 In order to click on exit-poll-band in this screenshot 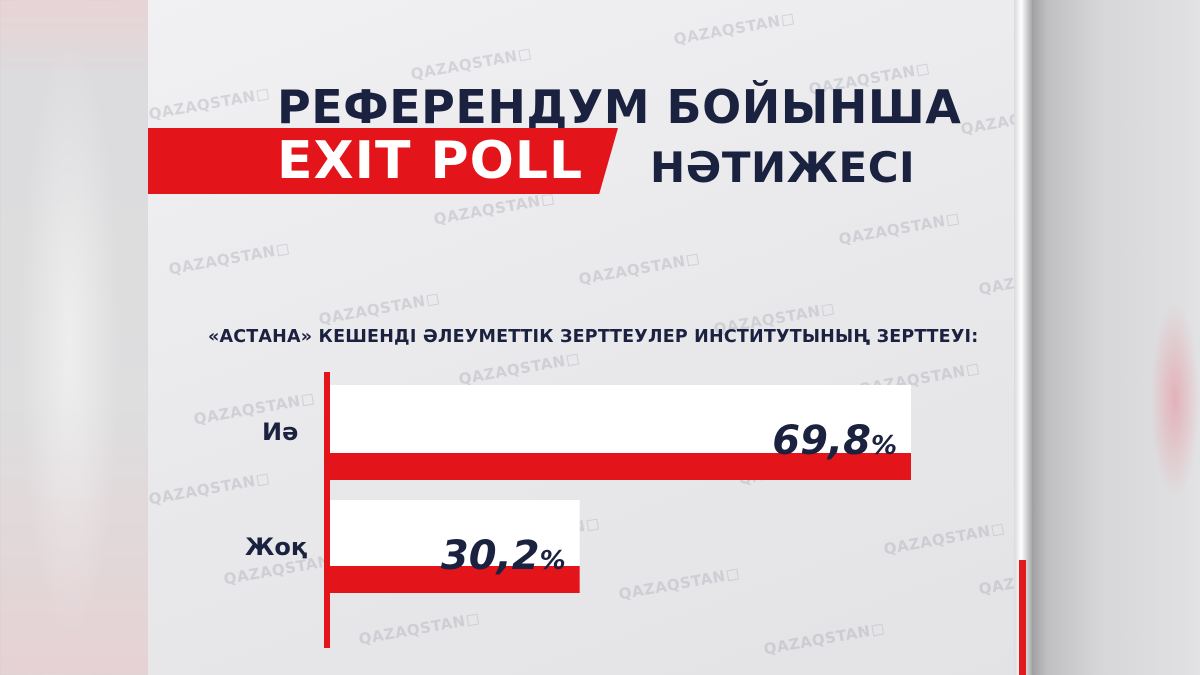, I will do `click(383, 161)`.